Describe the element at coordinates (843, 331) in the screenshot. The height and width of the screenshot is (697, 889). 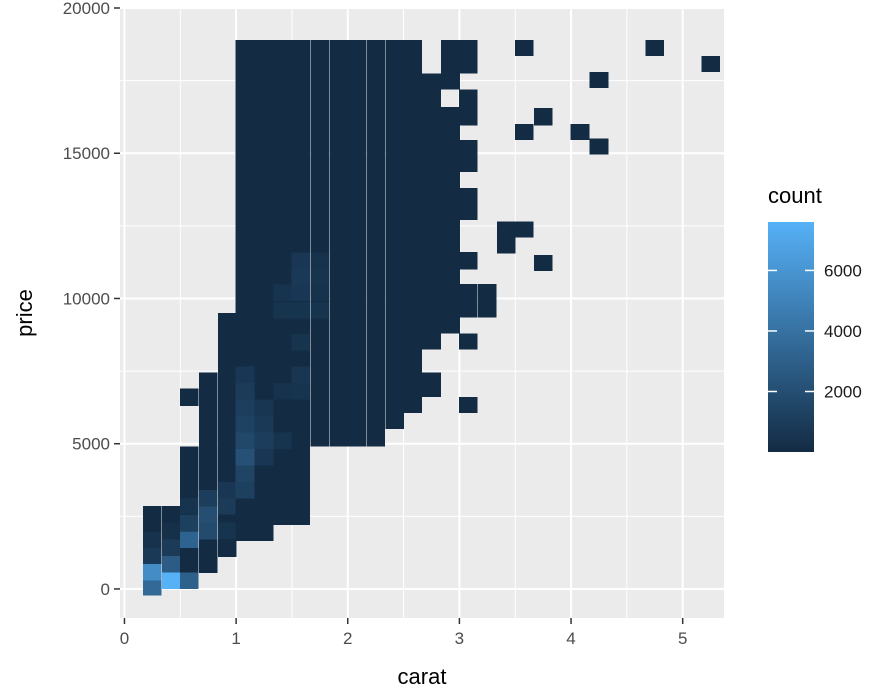
I see `legend-label: 4000` at that location.